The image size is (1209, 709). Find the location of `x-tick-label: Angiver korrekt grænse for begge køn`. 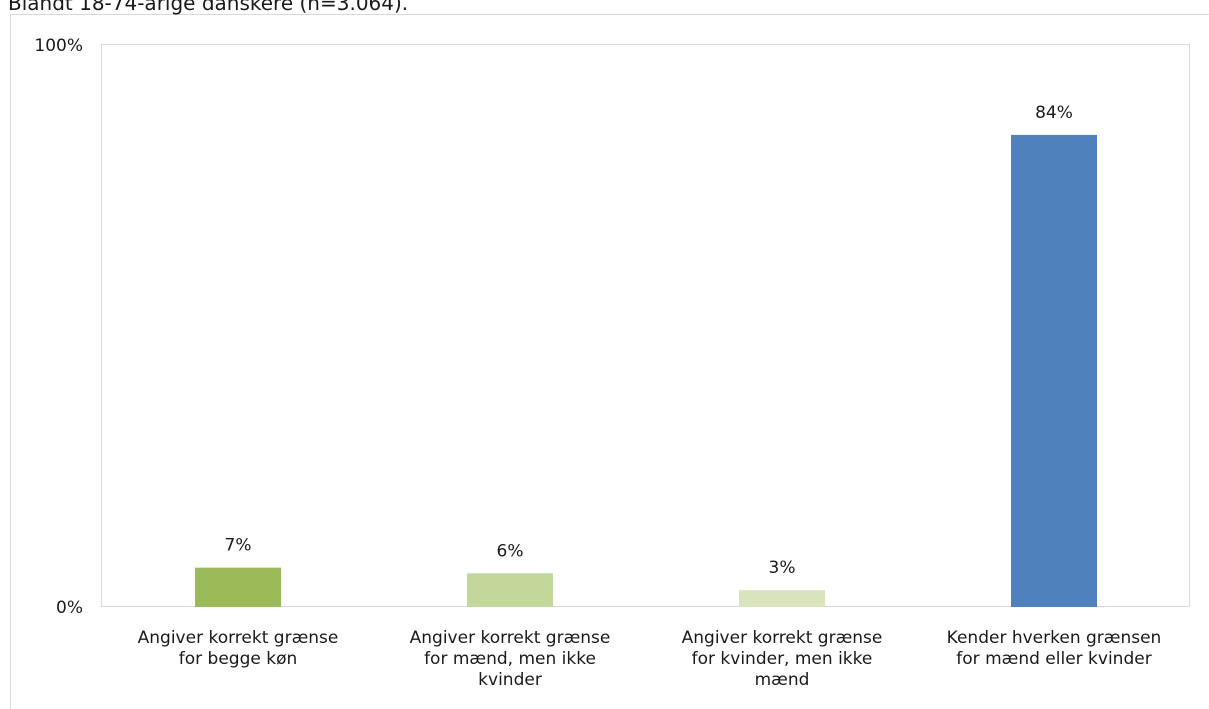

x-tick-label: Angiver korrekt grænse for begge køn is located at coordinates (238, 648).